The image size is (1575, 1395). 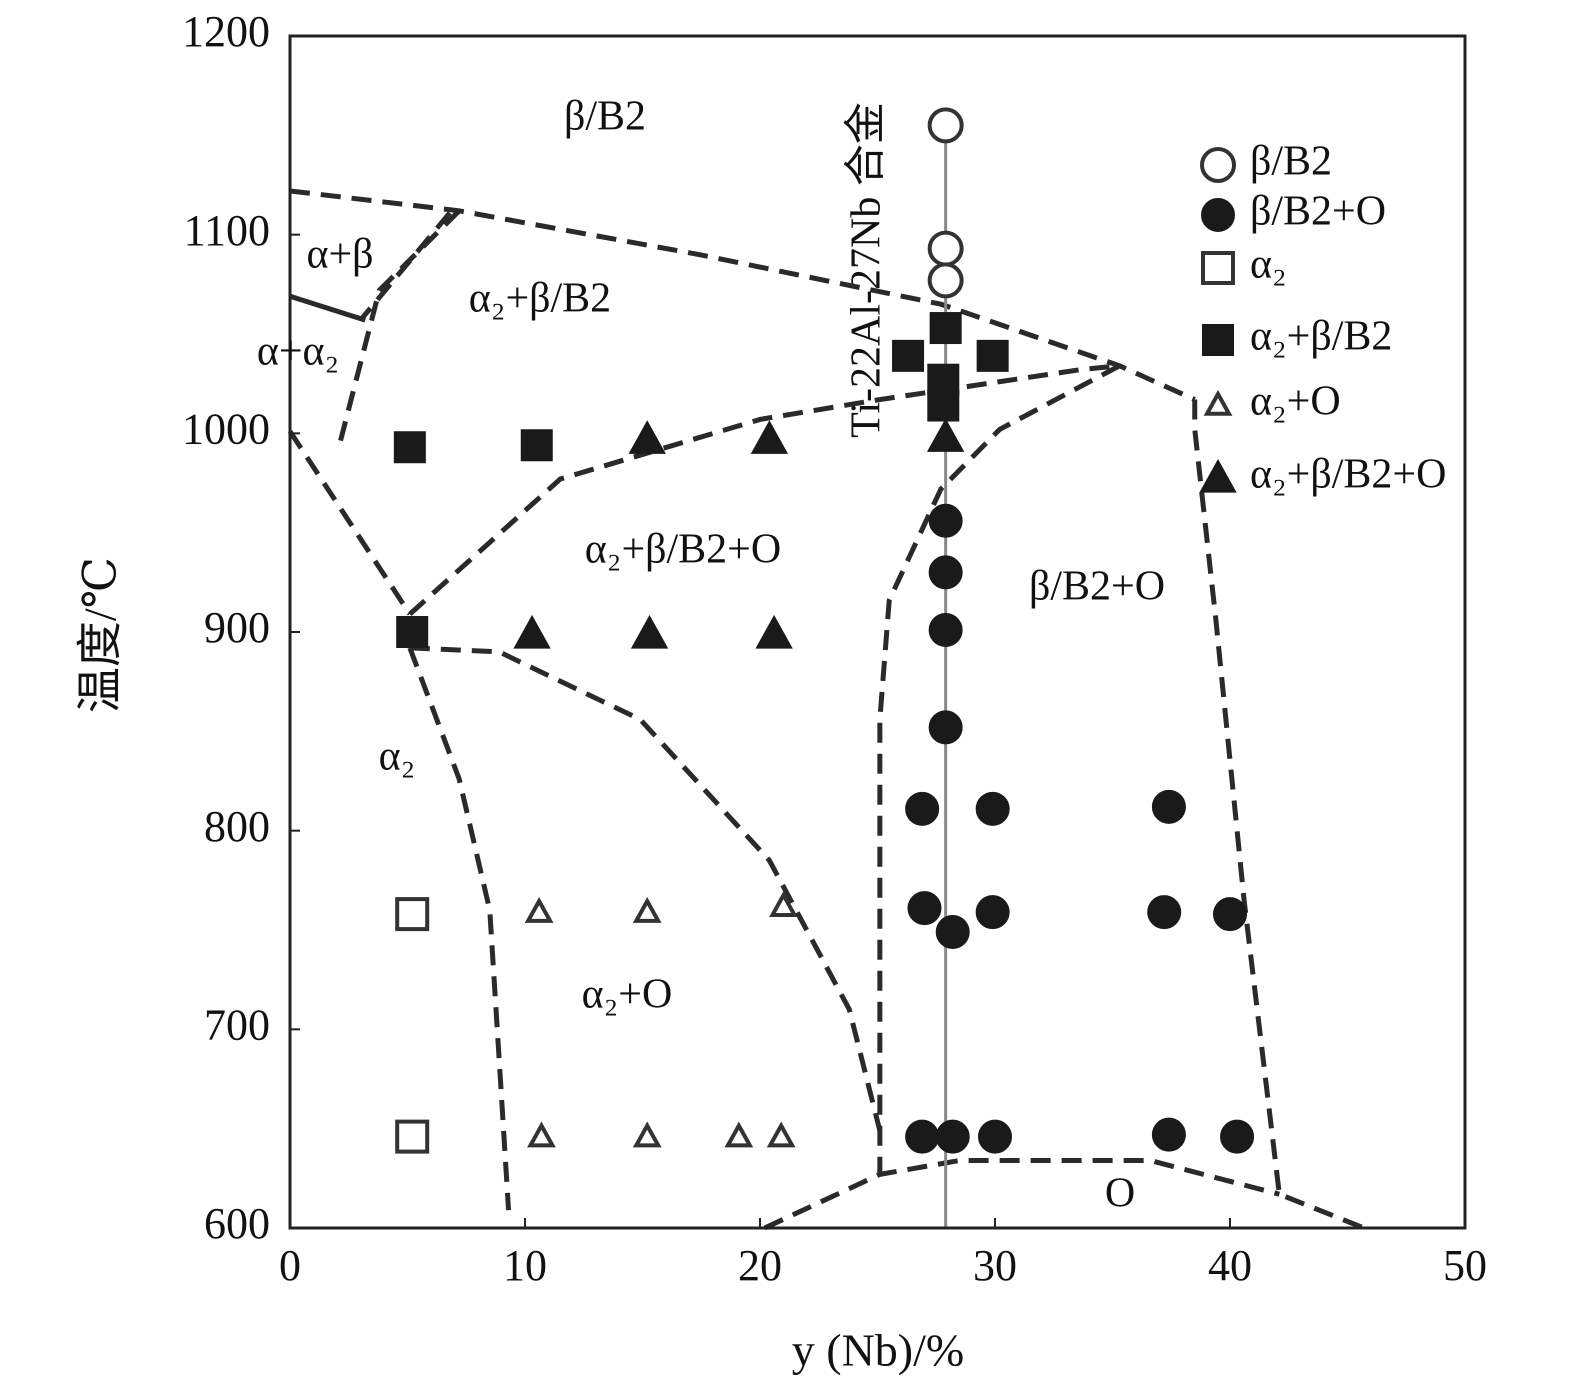 I want to click on y-tick-label: 900, so click(x=237, y=627).